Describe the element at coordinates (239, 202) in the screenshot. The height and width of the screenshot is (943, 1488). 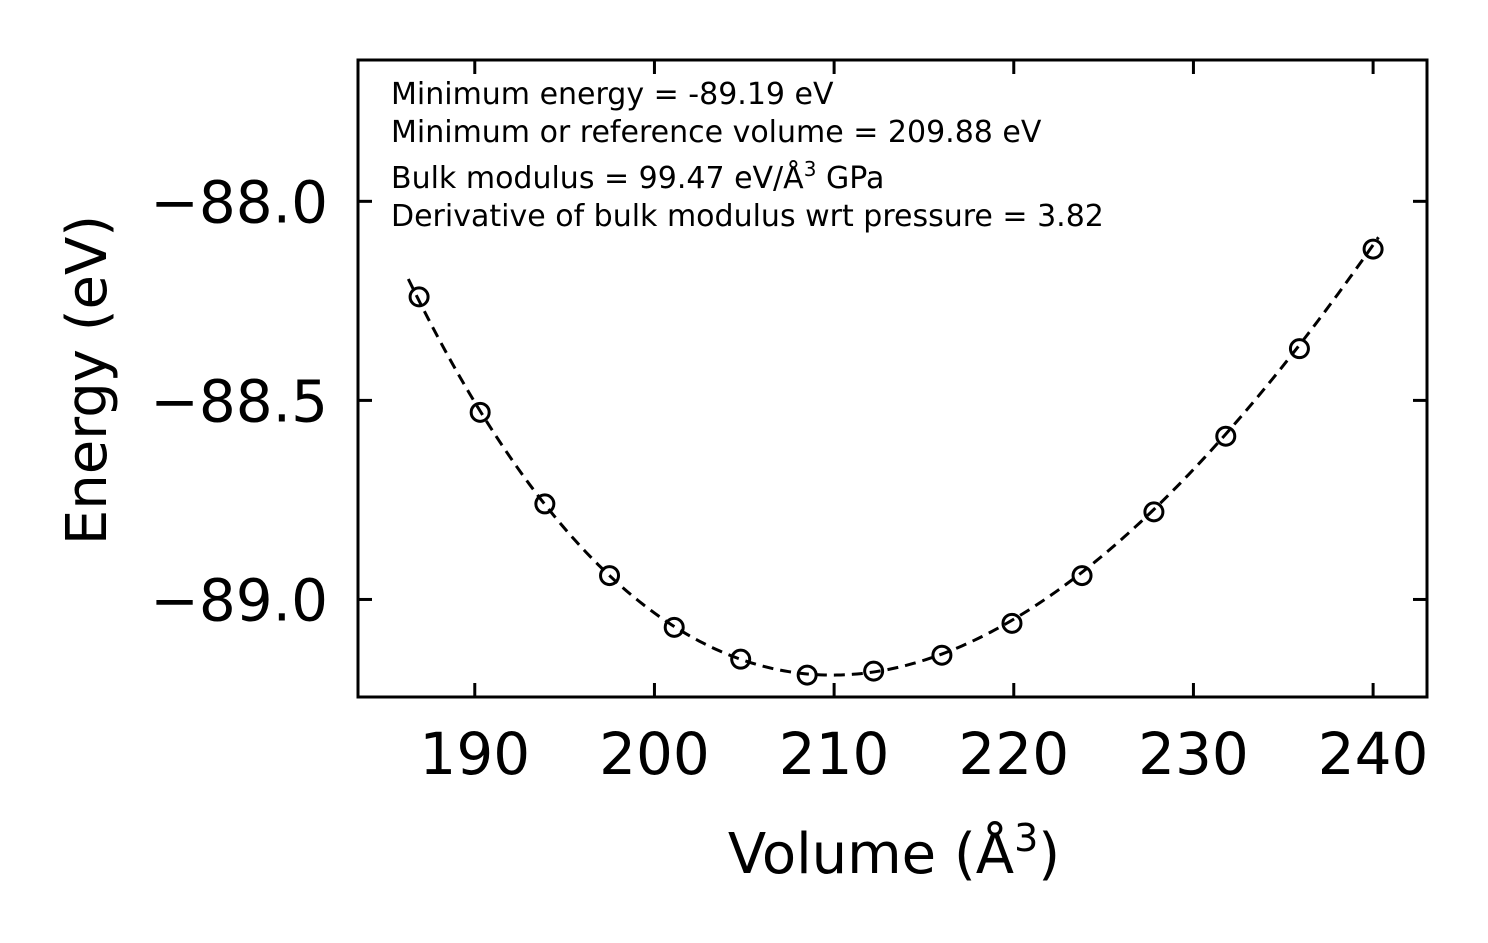
I see `y-tick-label: −88.0` at that location.